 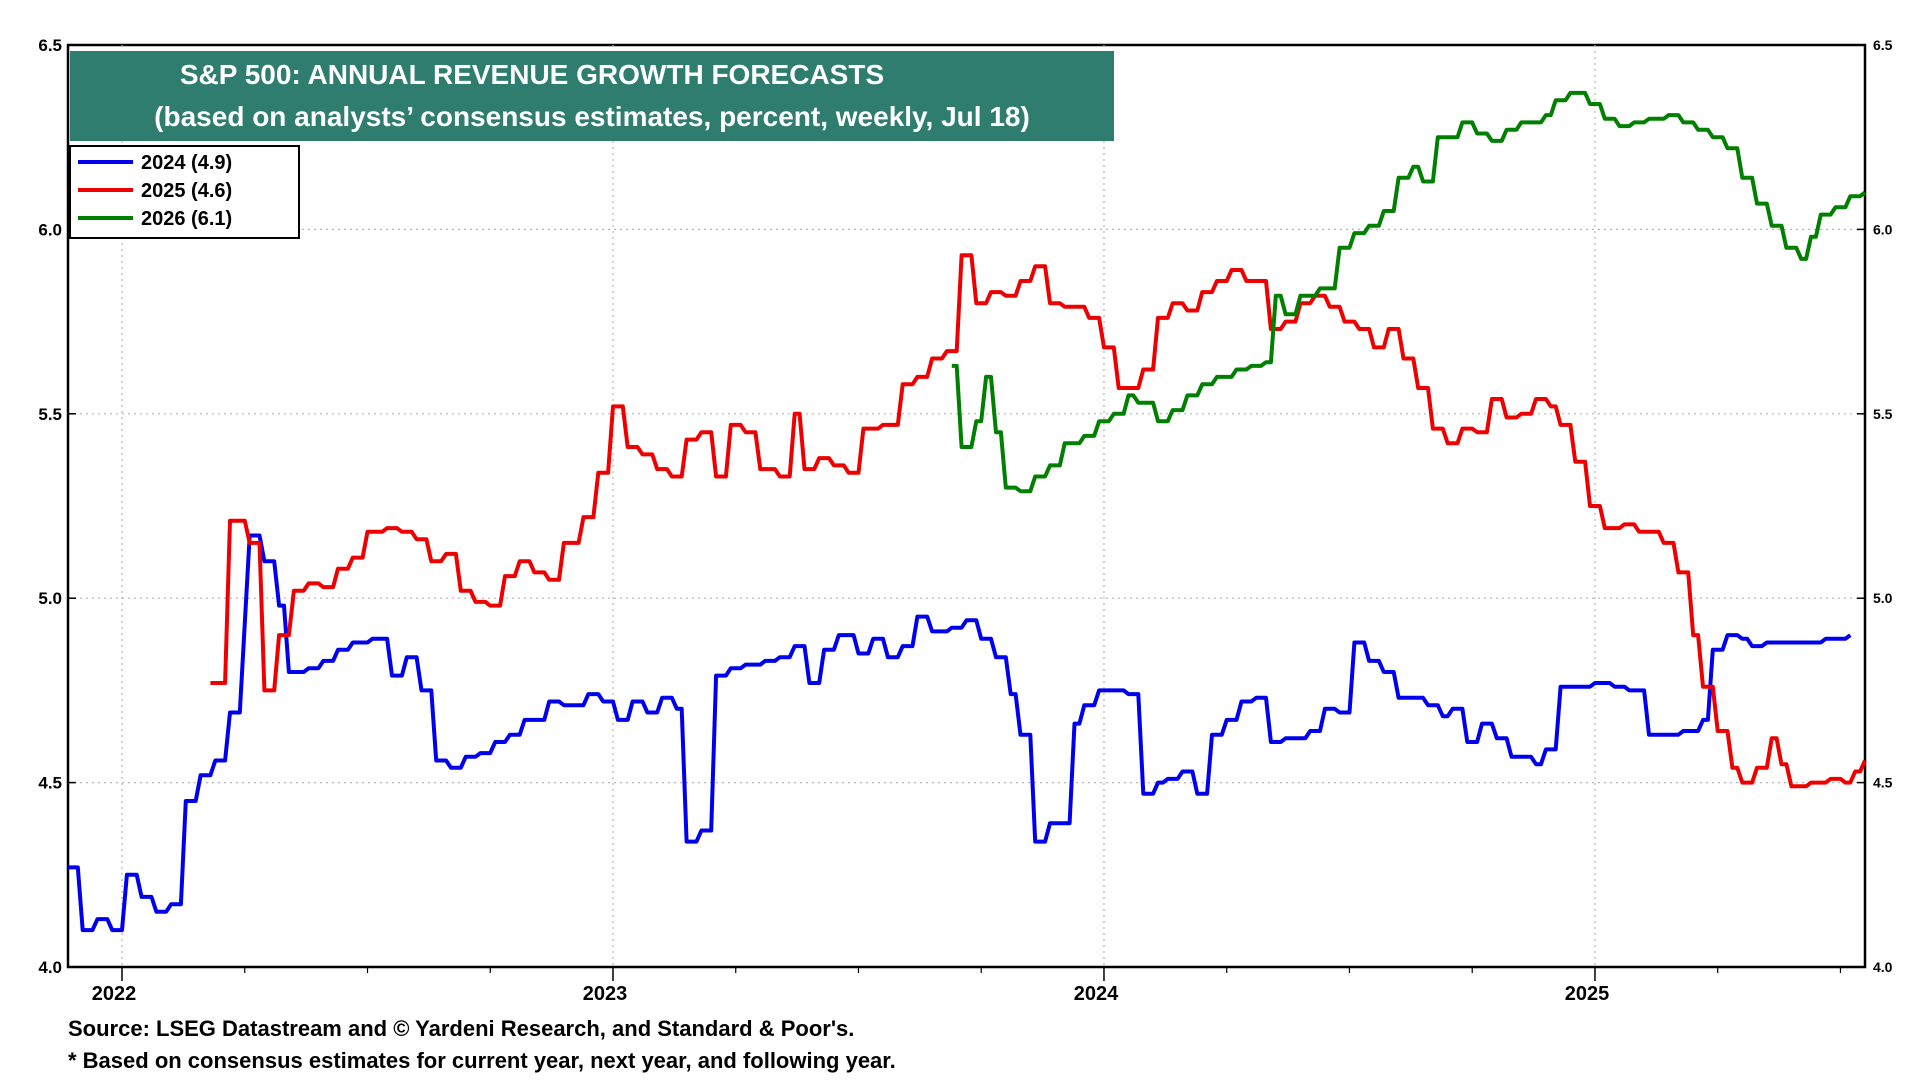 What do you see at coordinates (50, 229) in the screenshot?
I see `y-tick-label-left: 6.0` at bounding box center [50, 229].